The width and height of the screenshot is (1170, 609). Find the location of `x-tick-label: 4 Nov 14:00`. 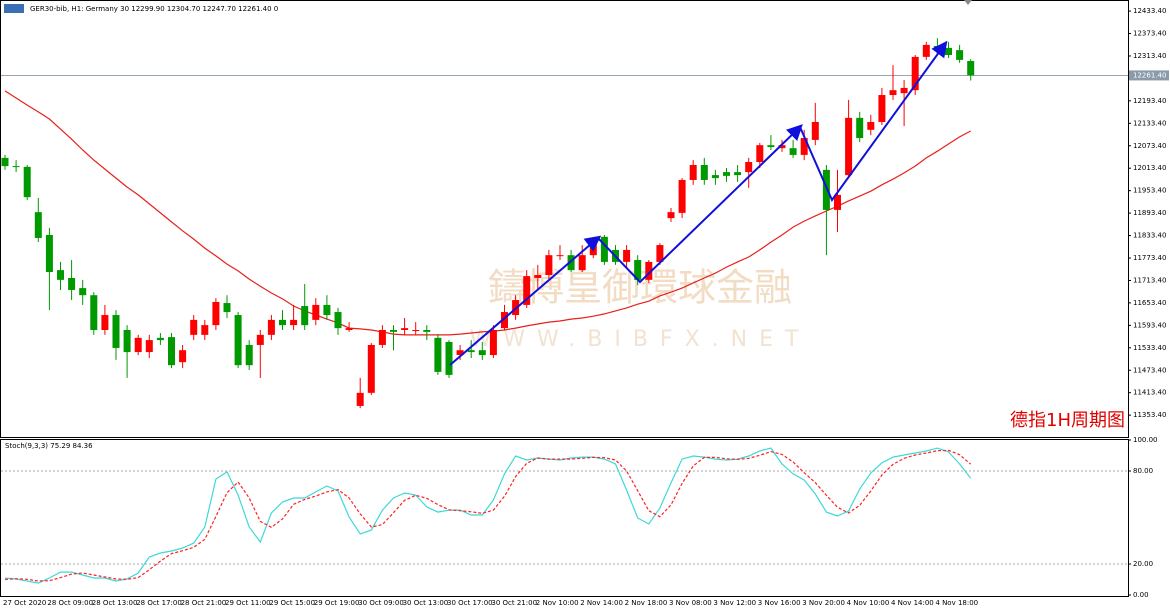

x-tick-label: 4 Nov 14:00 is located at coordinates (912, 603).